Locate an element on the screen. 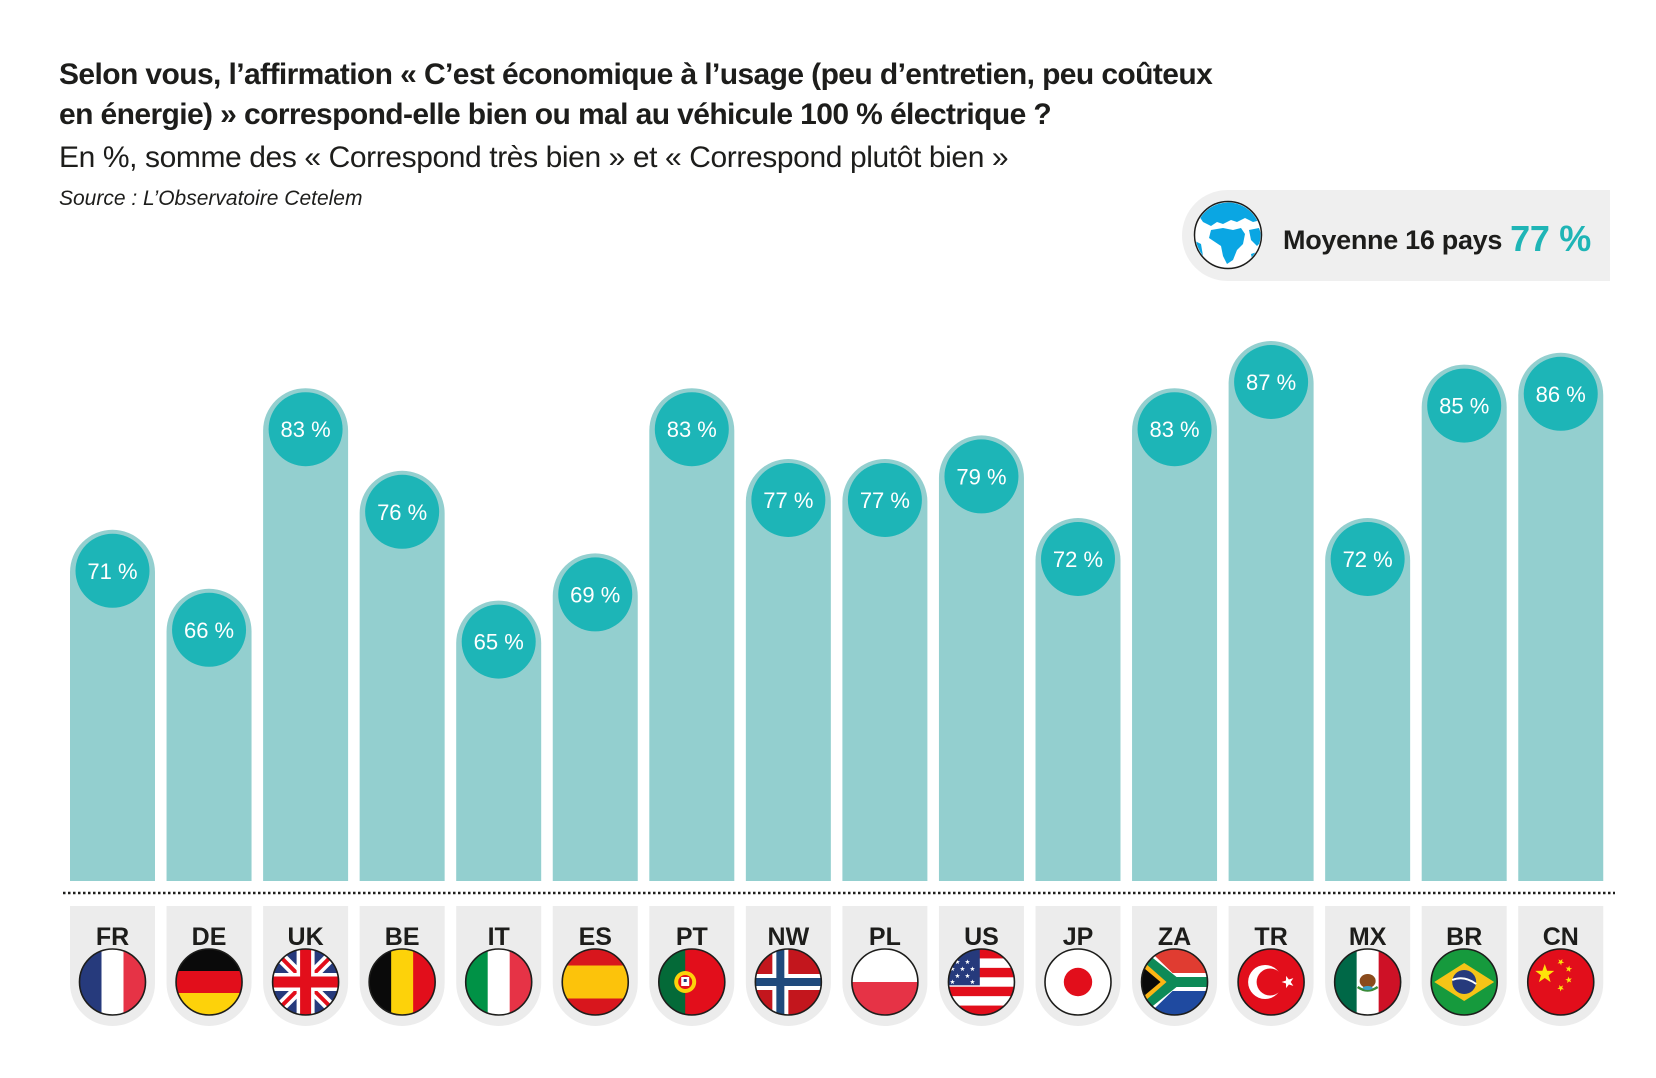 The image size is (1656, 1078). value-label: 72 % is located at coordinates (1078, 559).